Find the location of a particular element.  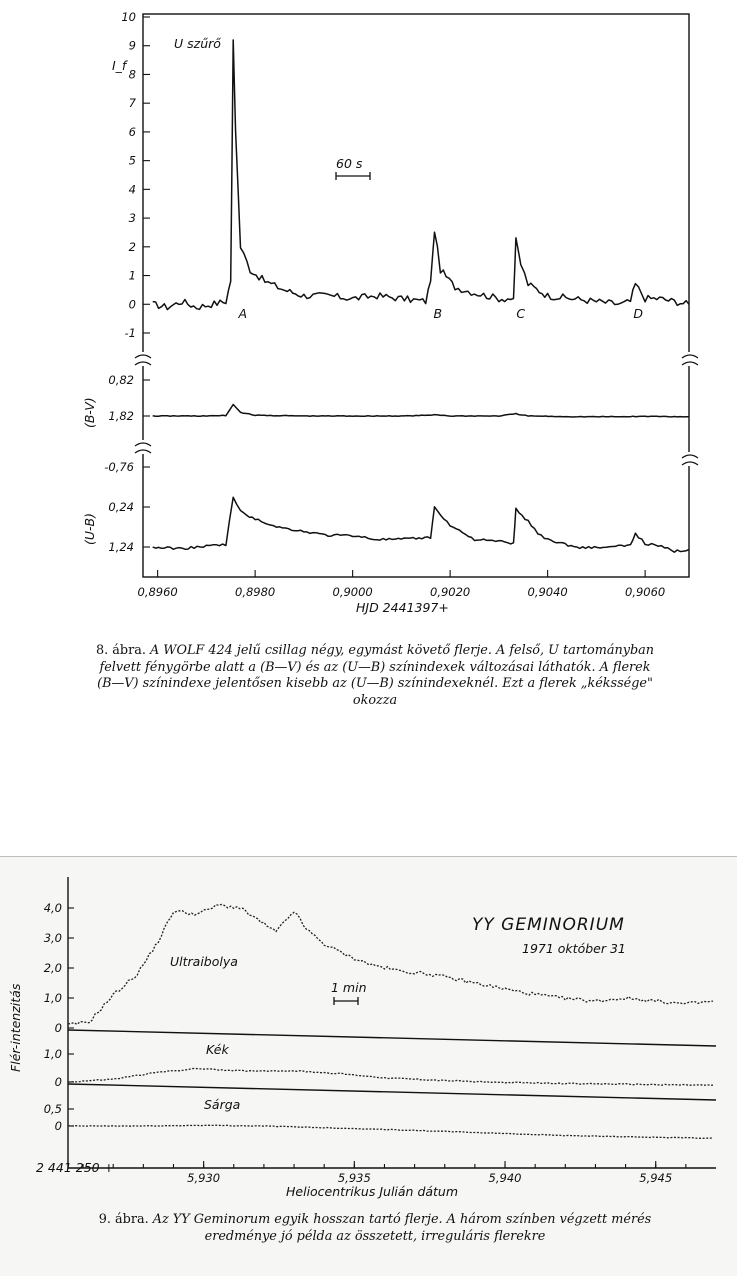

x-tick-label: 0,8960 is located at coordinates (158, 592).